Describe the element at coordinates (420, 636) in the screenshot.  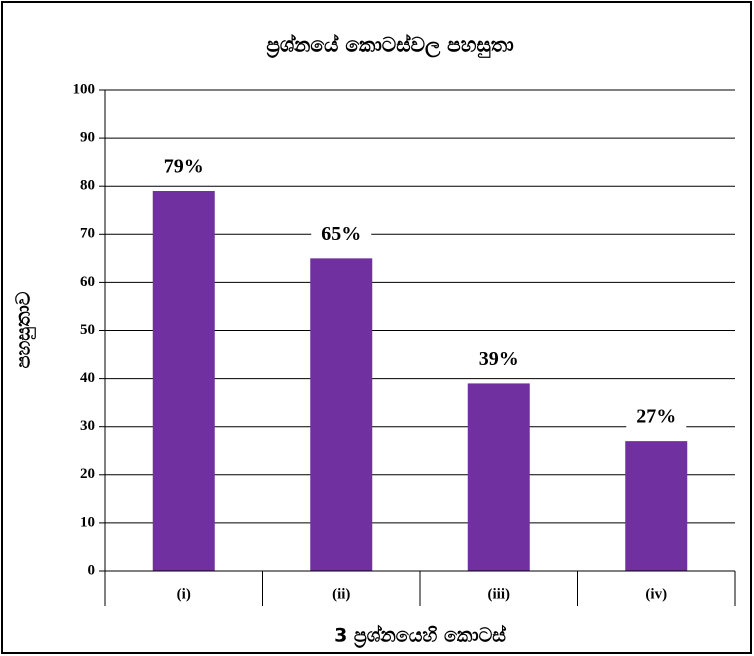
I see `x-axis-label: 3 ප්‍රශ්නයෙහි කොටස්` at that location.